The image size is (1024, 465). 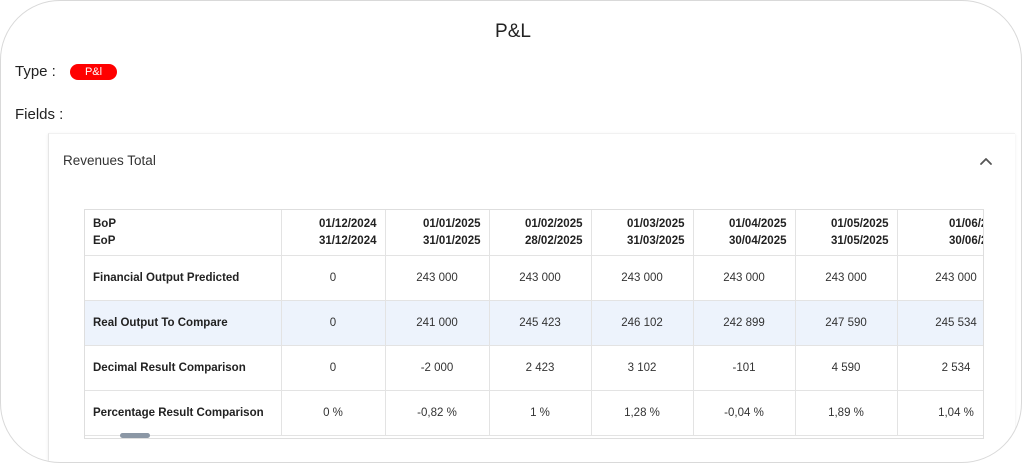 What do you see at coordinates (744, 233) in the screenshot?
I see `header-cell: 01/04/2025 30/04/2025` at bounding box center [744, 233].